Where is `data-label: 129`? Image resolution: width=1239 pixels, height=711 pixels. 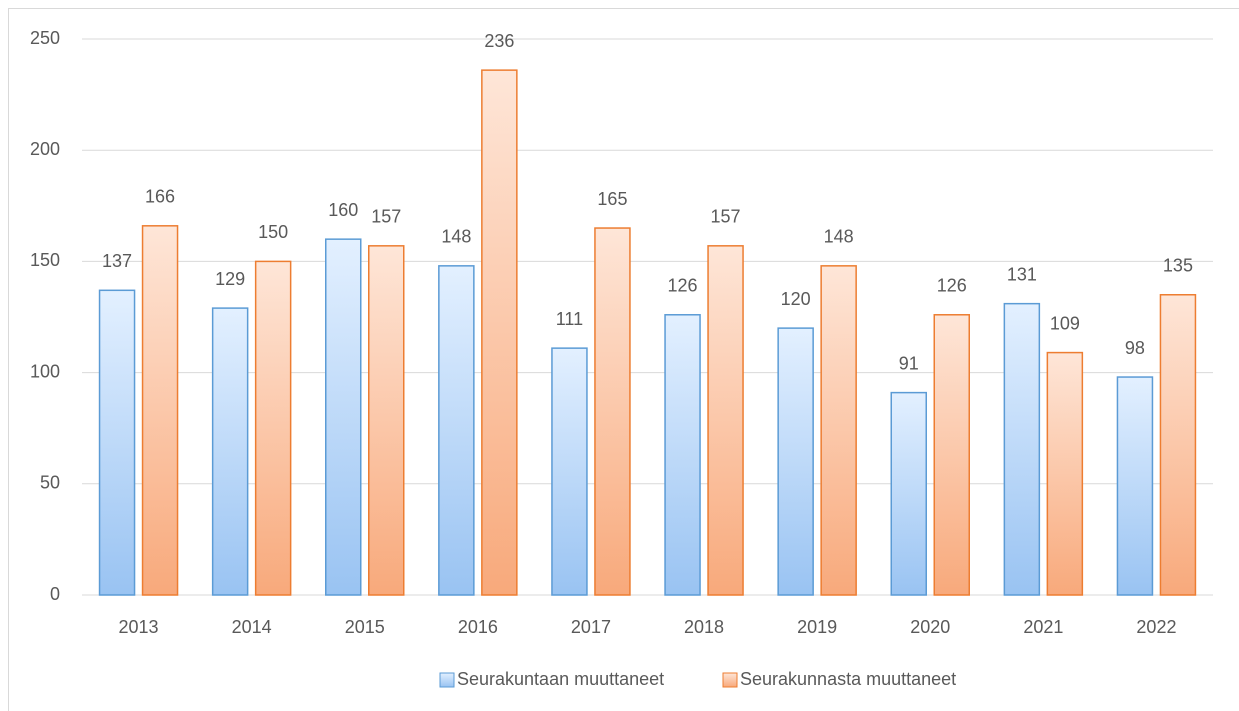
data-label: 129 is located at coordinates (230, 279).